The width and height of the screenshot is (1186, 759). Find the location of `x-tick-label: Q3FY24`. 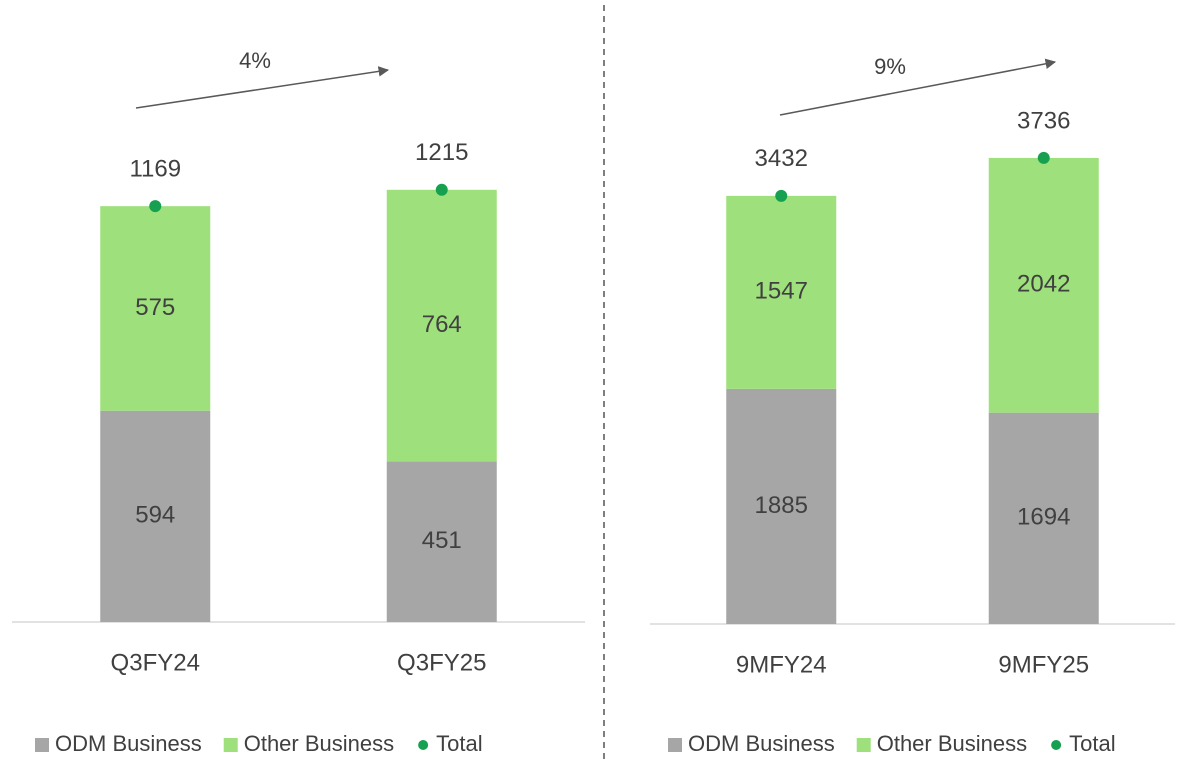

x-tick-label: Q3FY24 is located at coordinates (155, 662).